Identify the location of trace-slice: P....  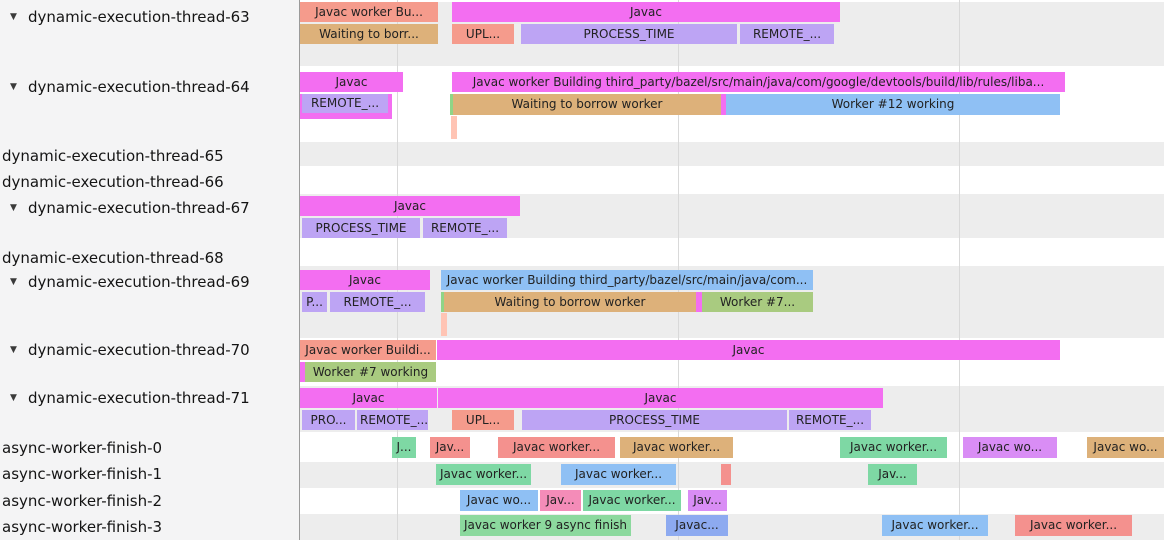
(314, 302).